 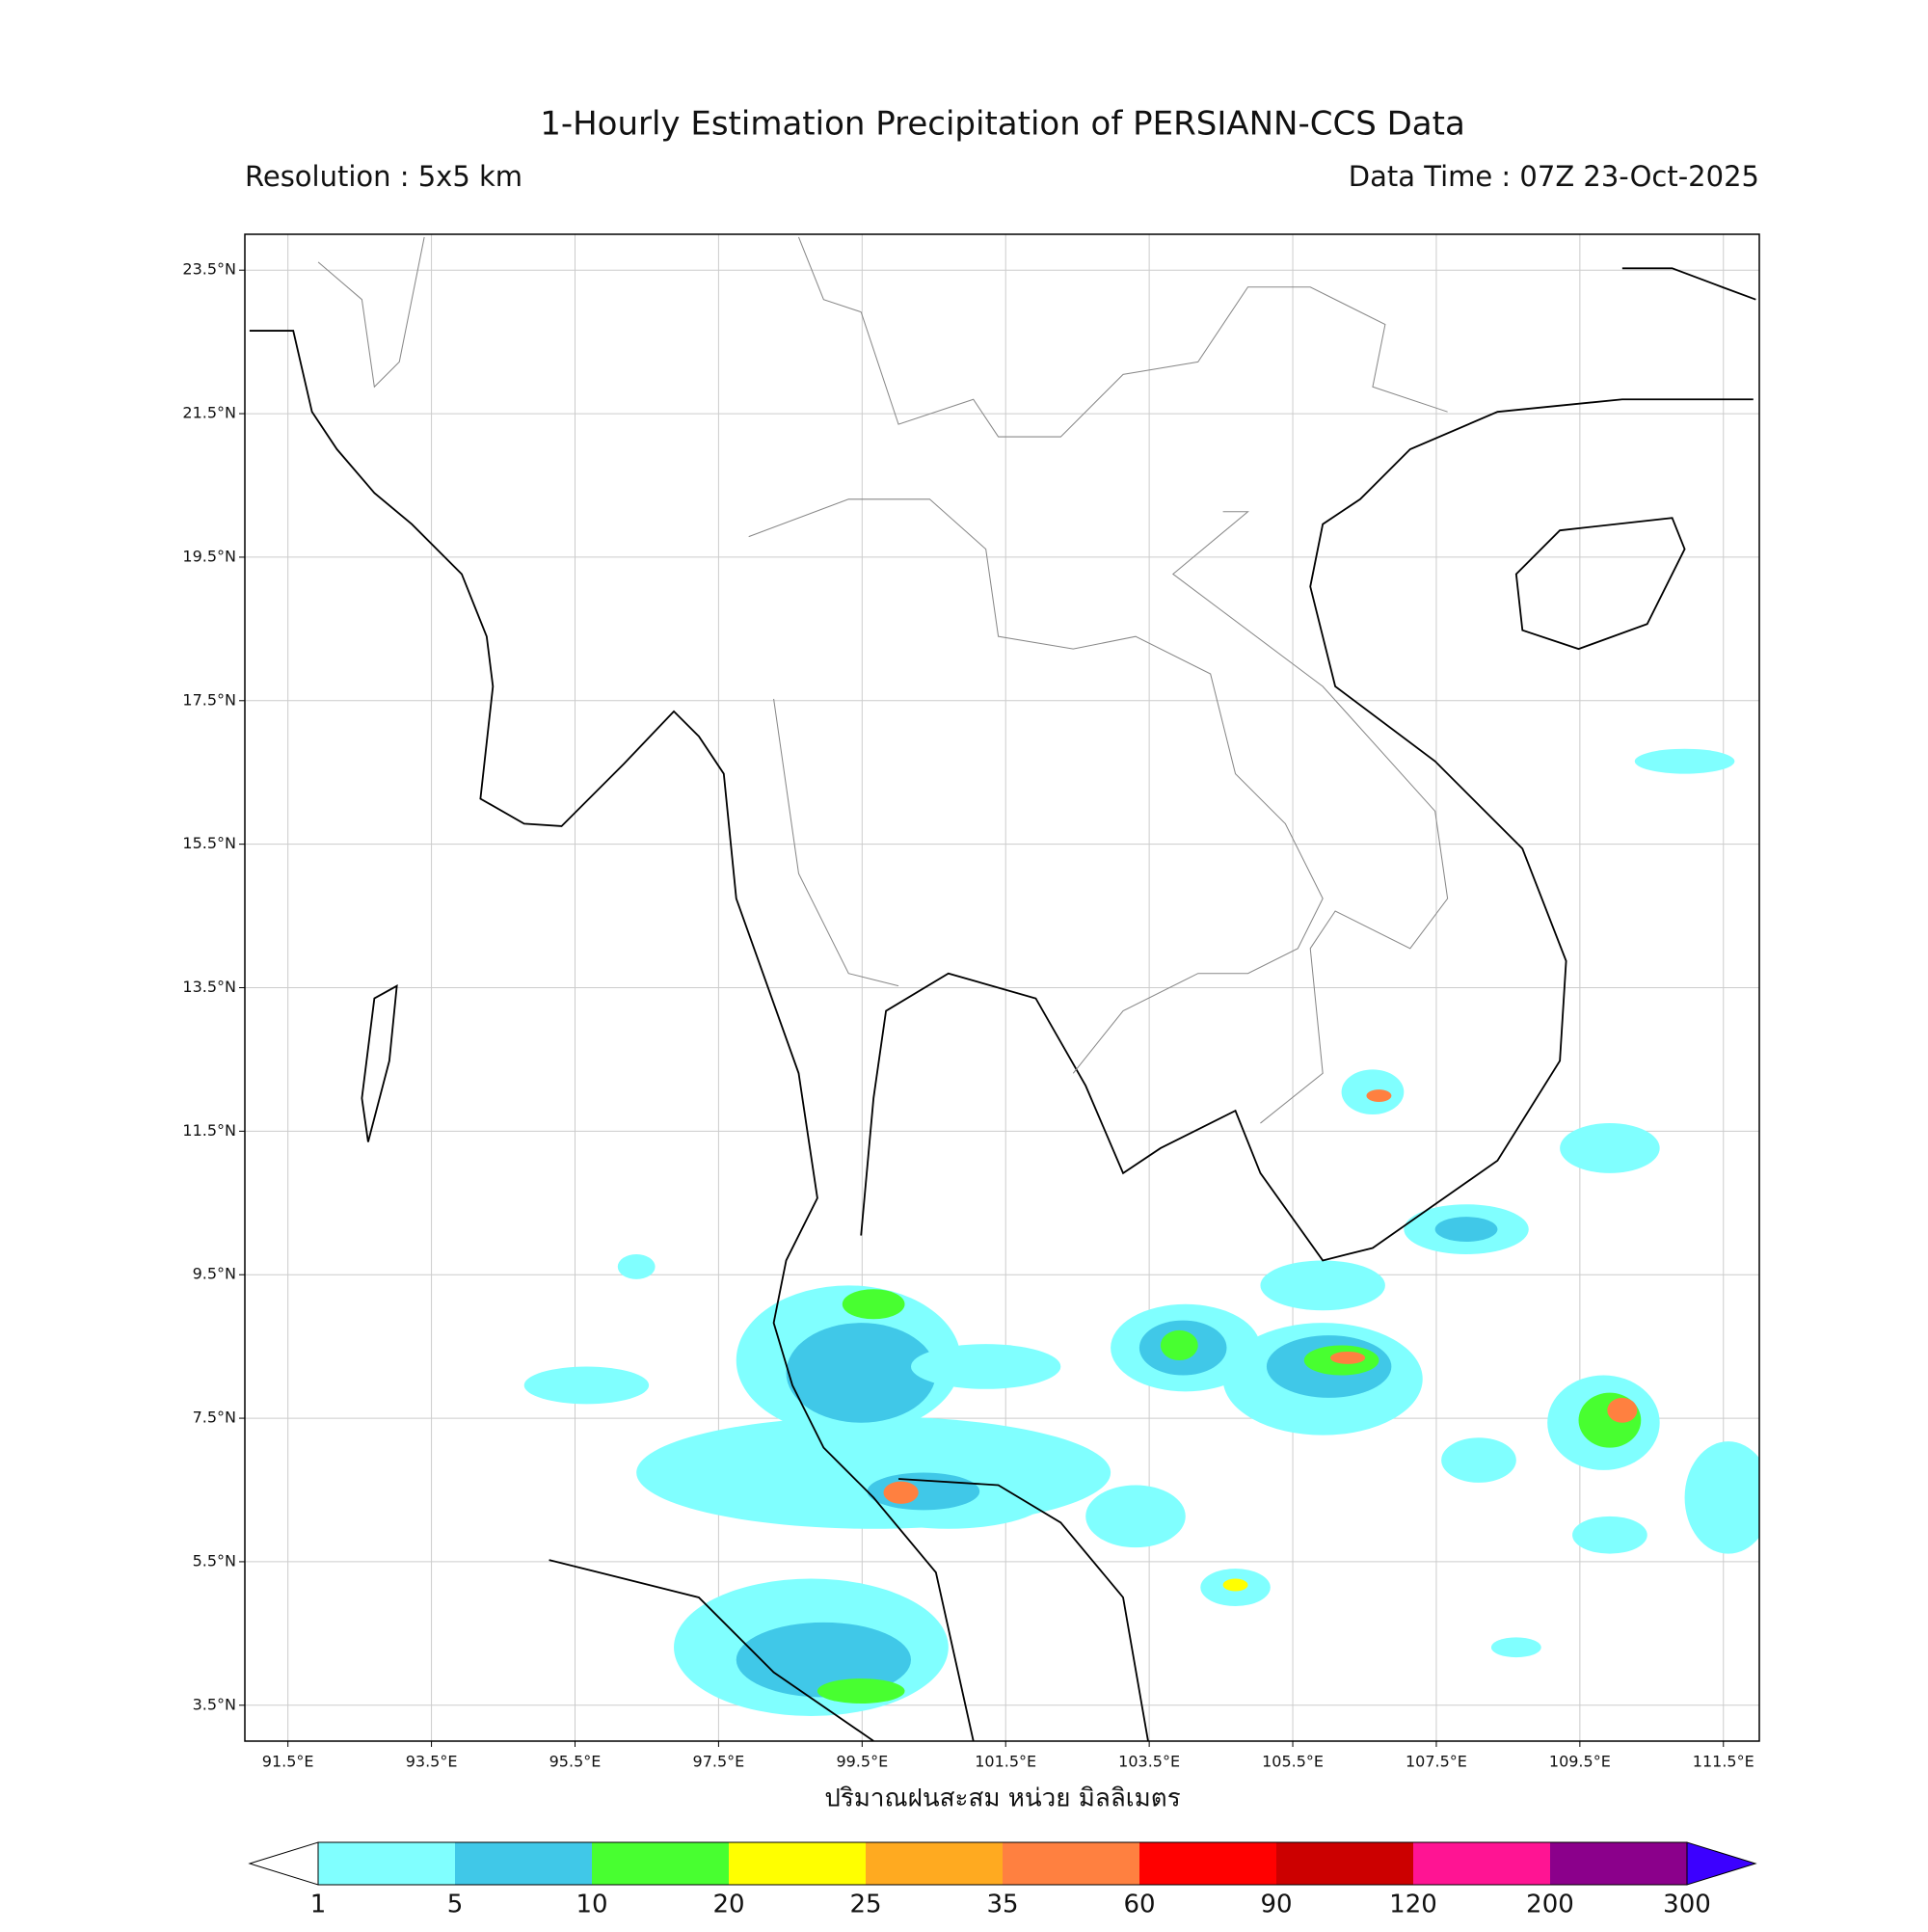 What do you see at coordinates (214, 1561) in the screenshot?
I see `y-tick-label: 5.5°N` at bounding box center [214, 1561].